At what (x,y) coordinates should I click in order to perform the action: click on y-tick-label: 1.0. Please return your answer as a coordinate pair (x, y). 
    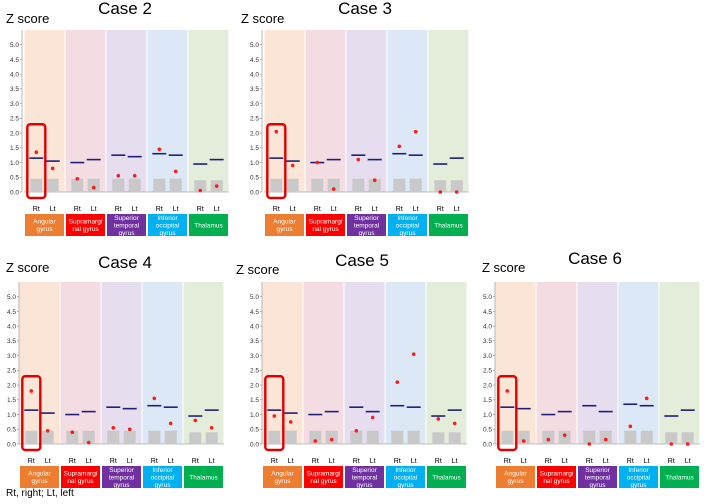
    Looking at the image, I should click on (487, 415).